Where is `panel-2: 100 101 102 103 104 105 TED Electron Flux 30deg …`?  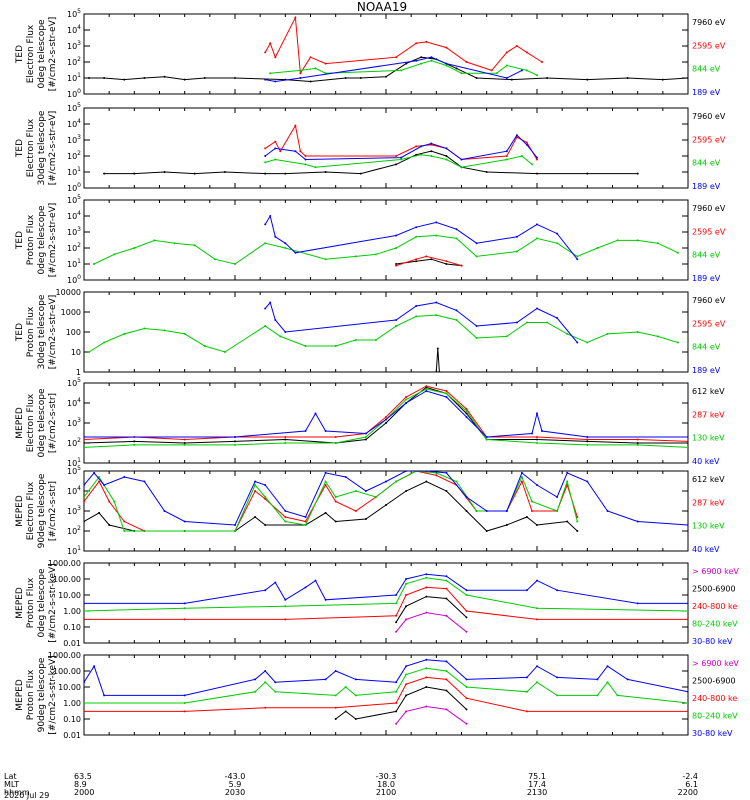 panel-2: 100 101 102 103 104 105 TED Electron Flux 30deg … is located at coordinates (370, 147).